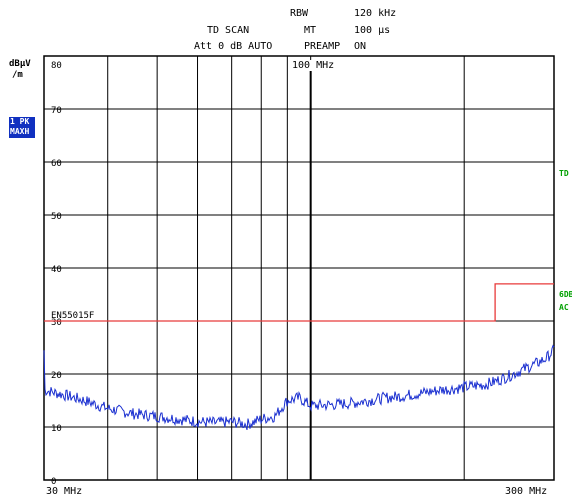 This screenshot has height=497, width=572. What do you see at coordinates (17, 75) in the screenshot?
I see `y-unit-bottom: /m` at bounding box center [17, 75].